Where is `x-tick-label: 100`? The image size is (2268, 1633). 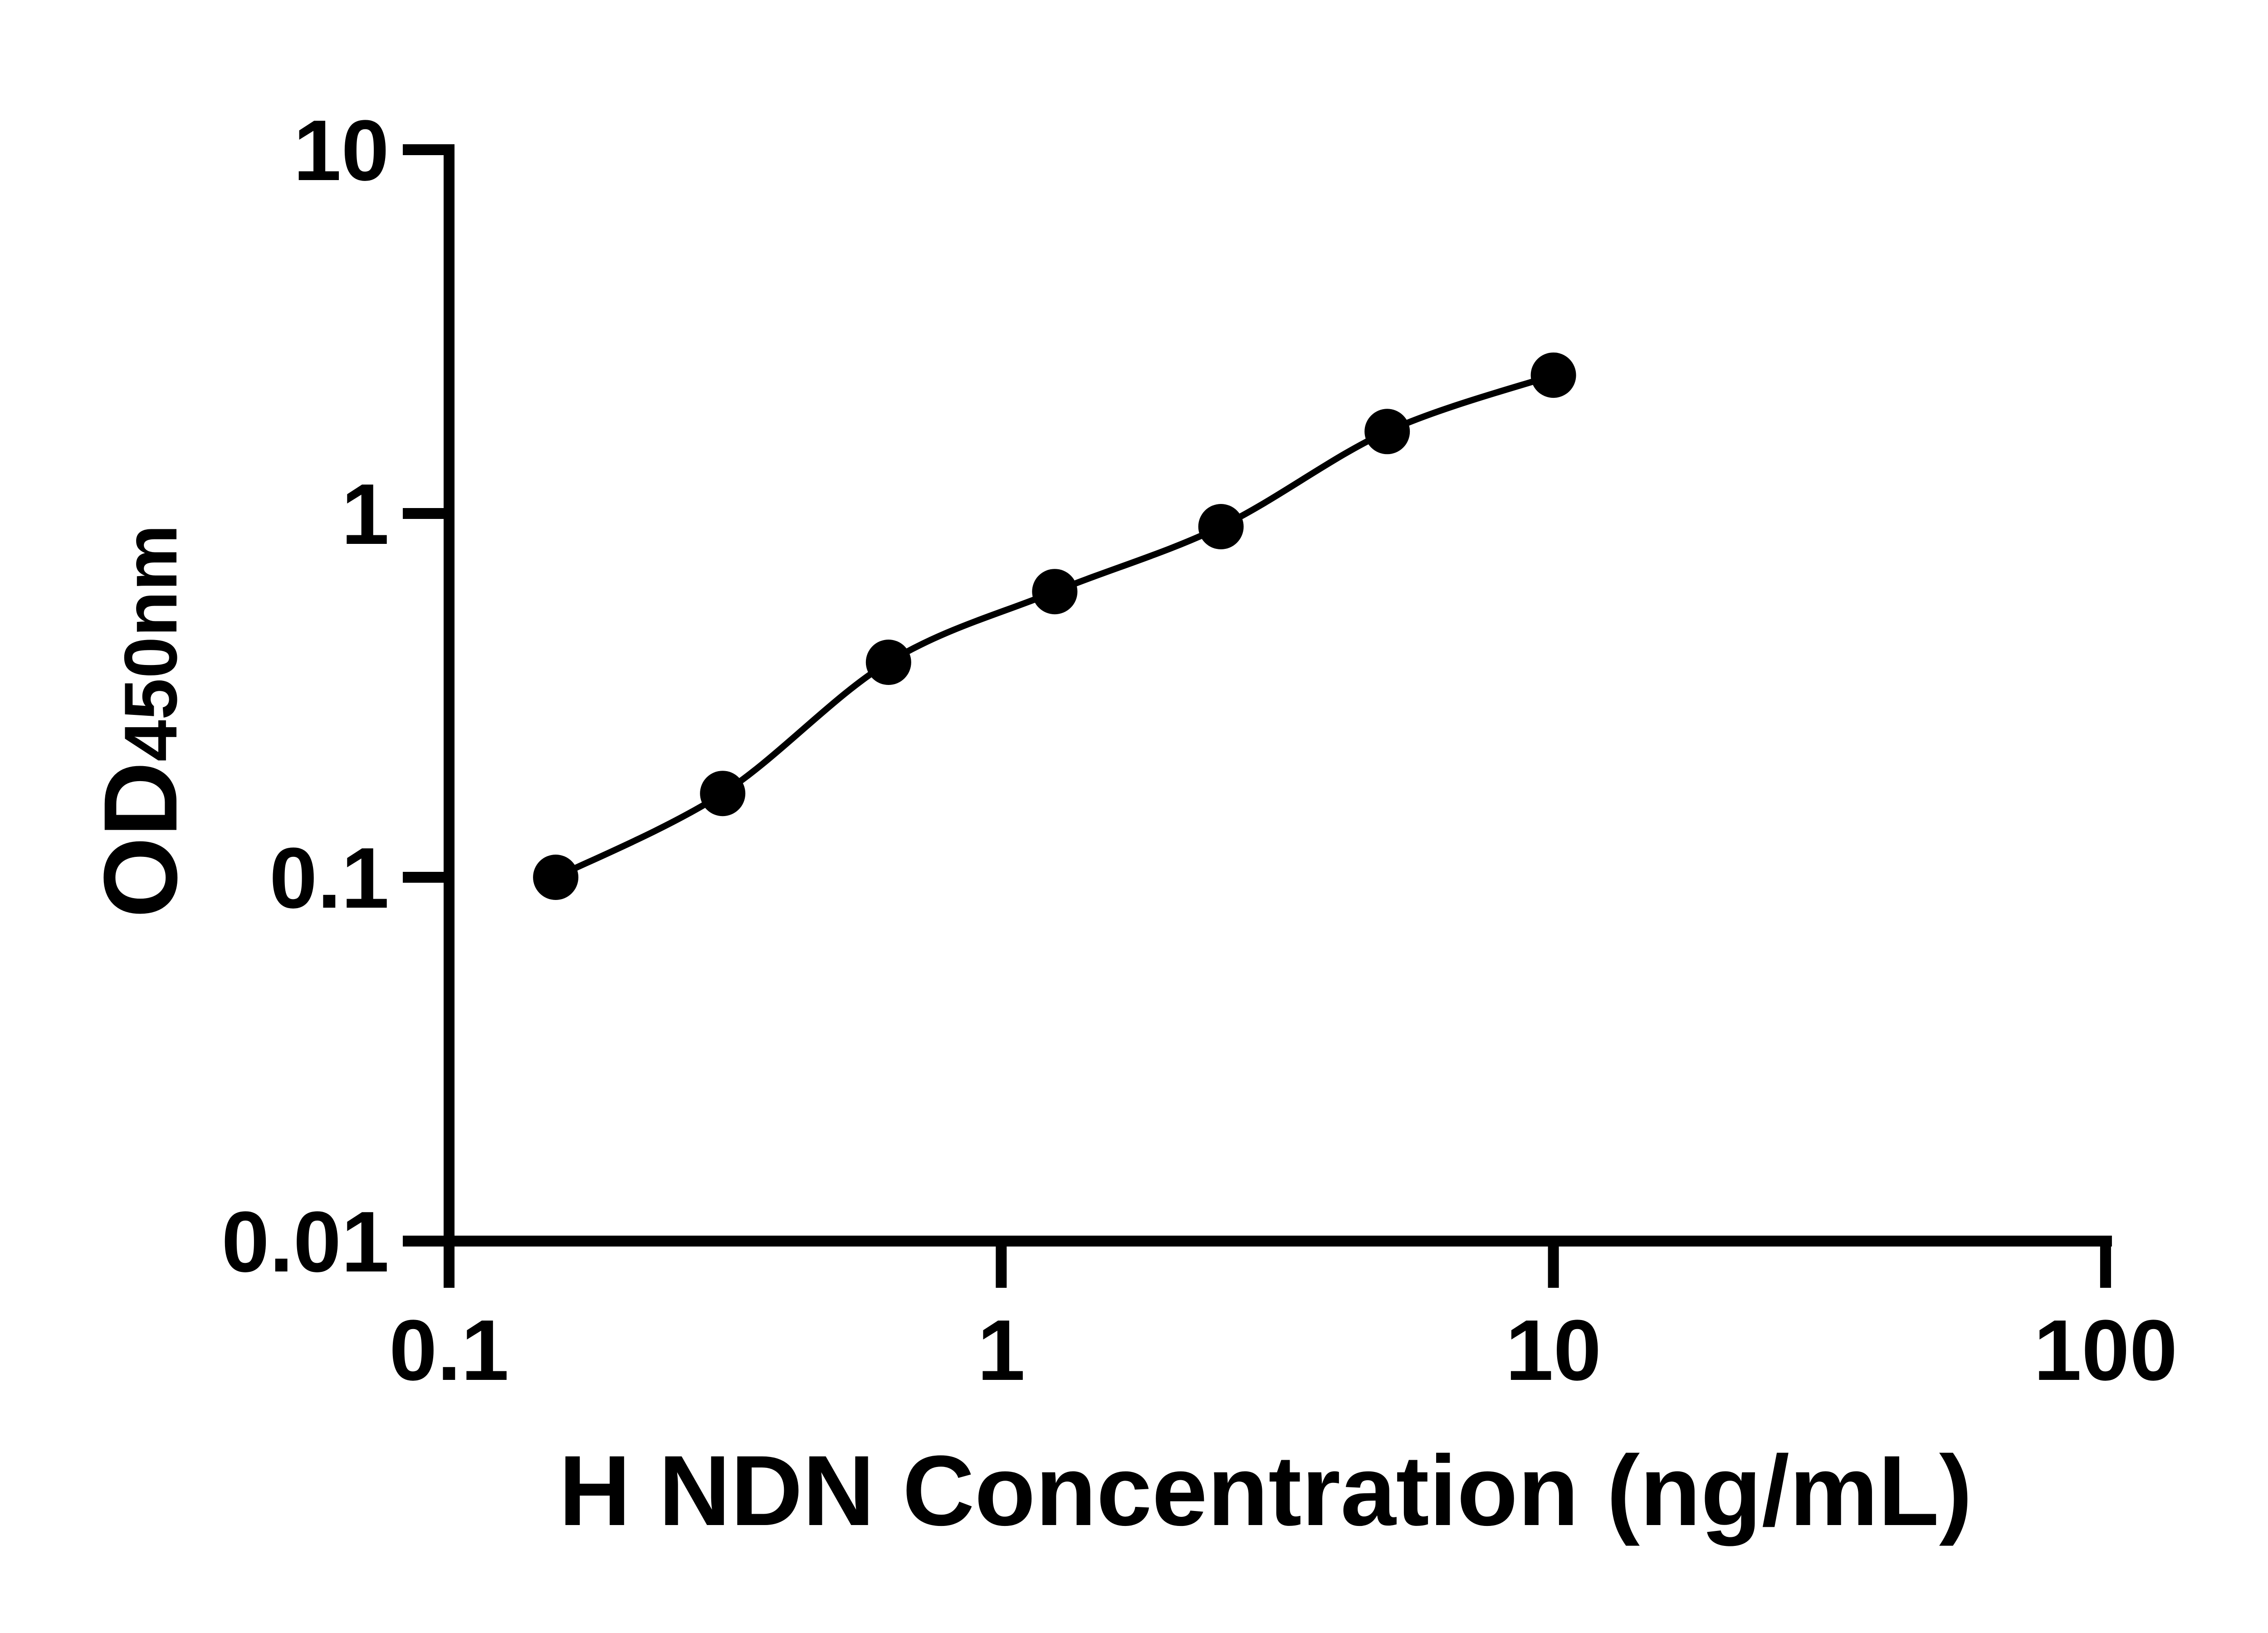
x-tick-label: 100 is located at coordinates (2105, 1350).